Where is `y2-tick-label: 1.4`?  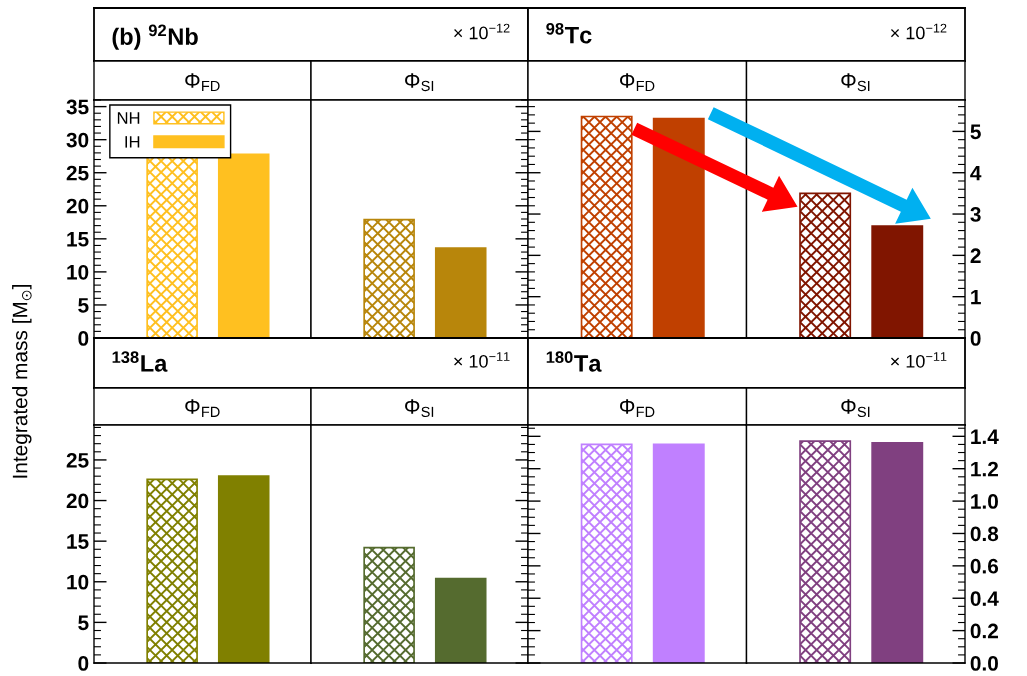 y2-tick-label: 1.4 is located at coordinates (985, 436).